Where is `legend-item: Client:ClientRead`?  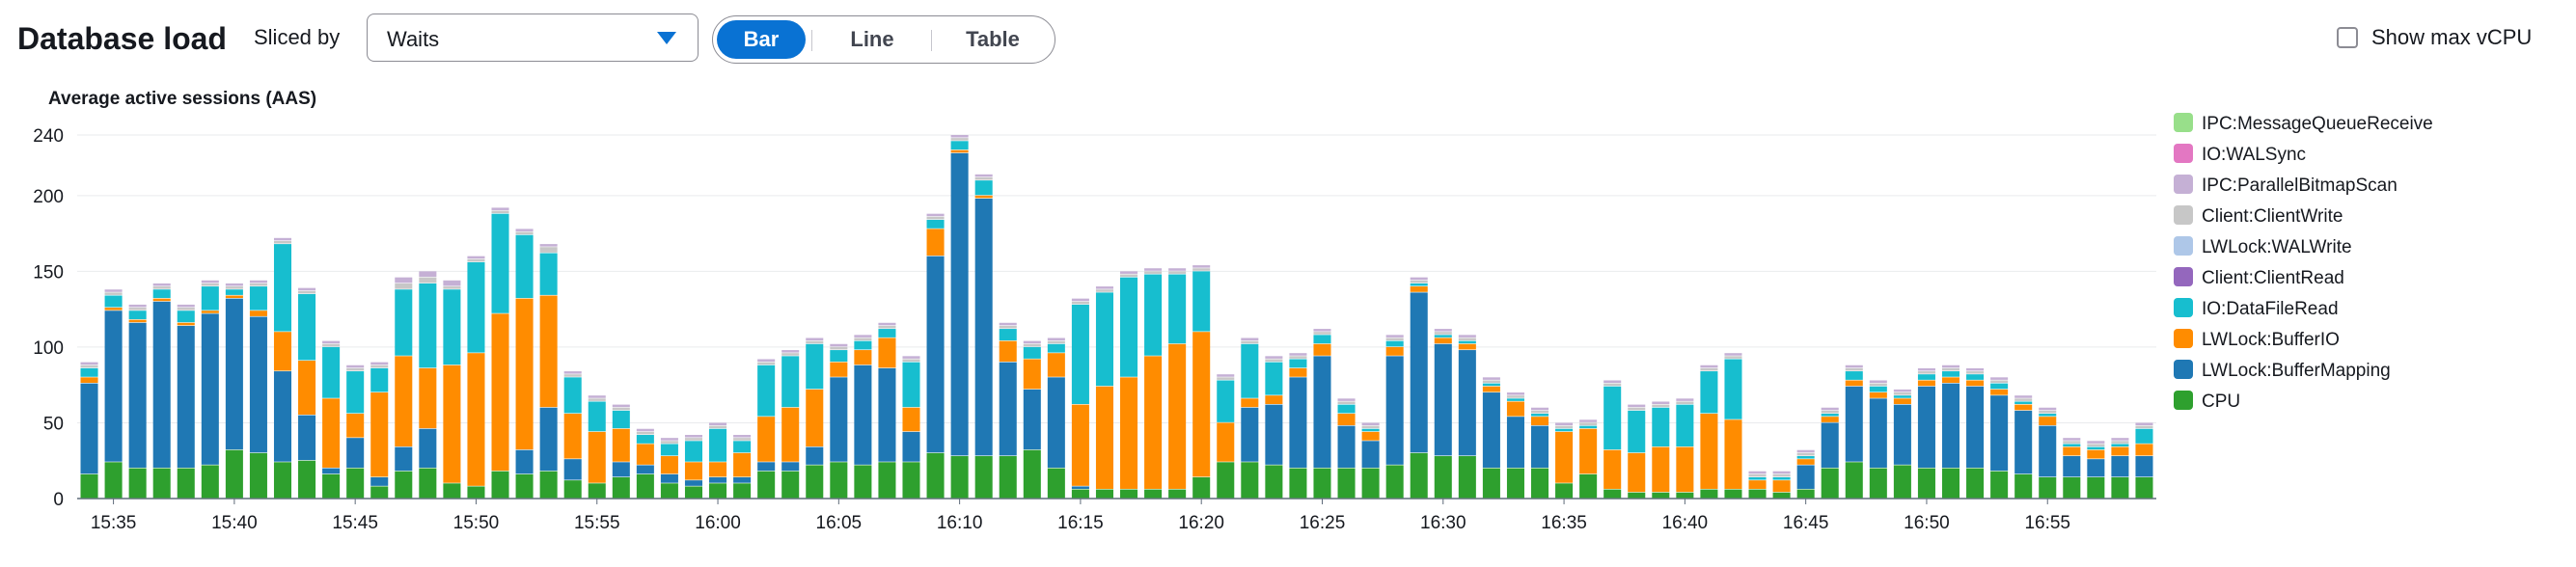
legend-item: Client:ClientRead is located at coordinates (2259, 277).